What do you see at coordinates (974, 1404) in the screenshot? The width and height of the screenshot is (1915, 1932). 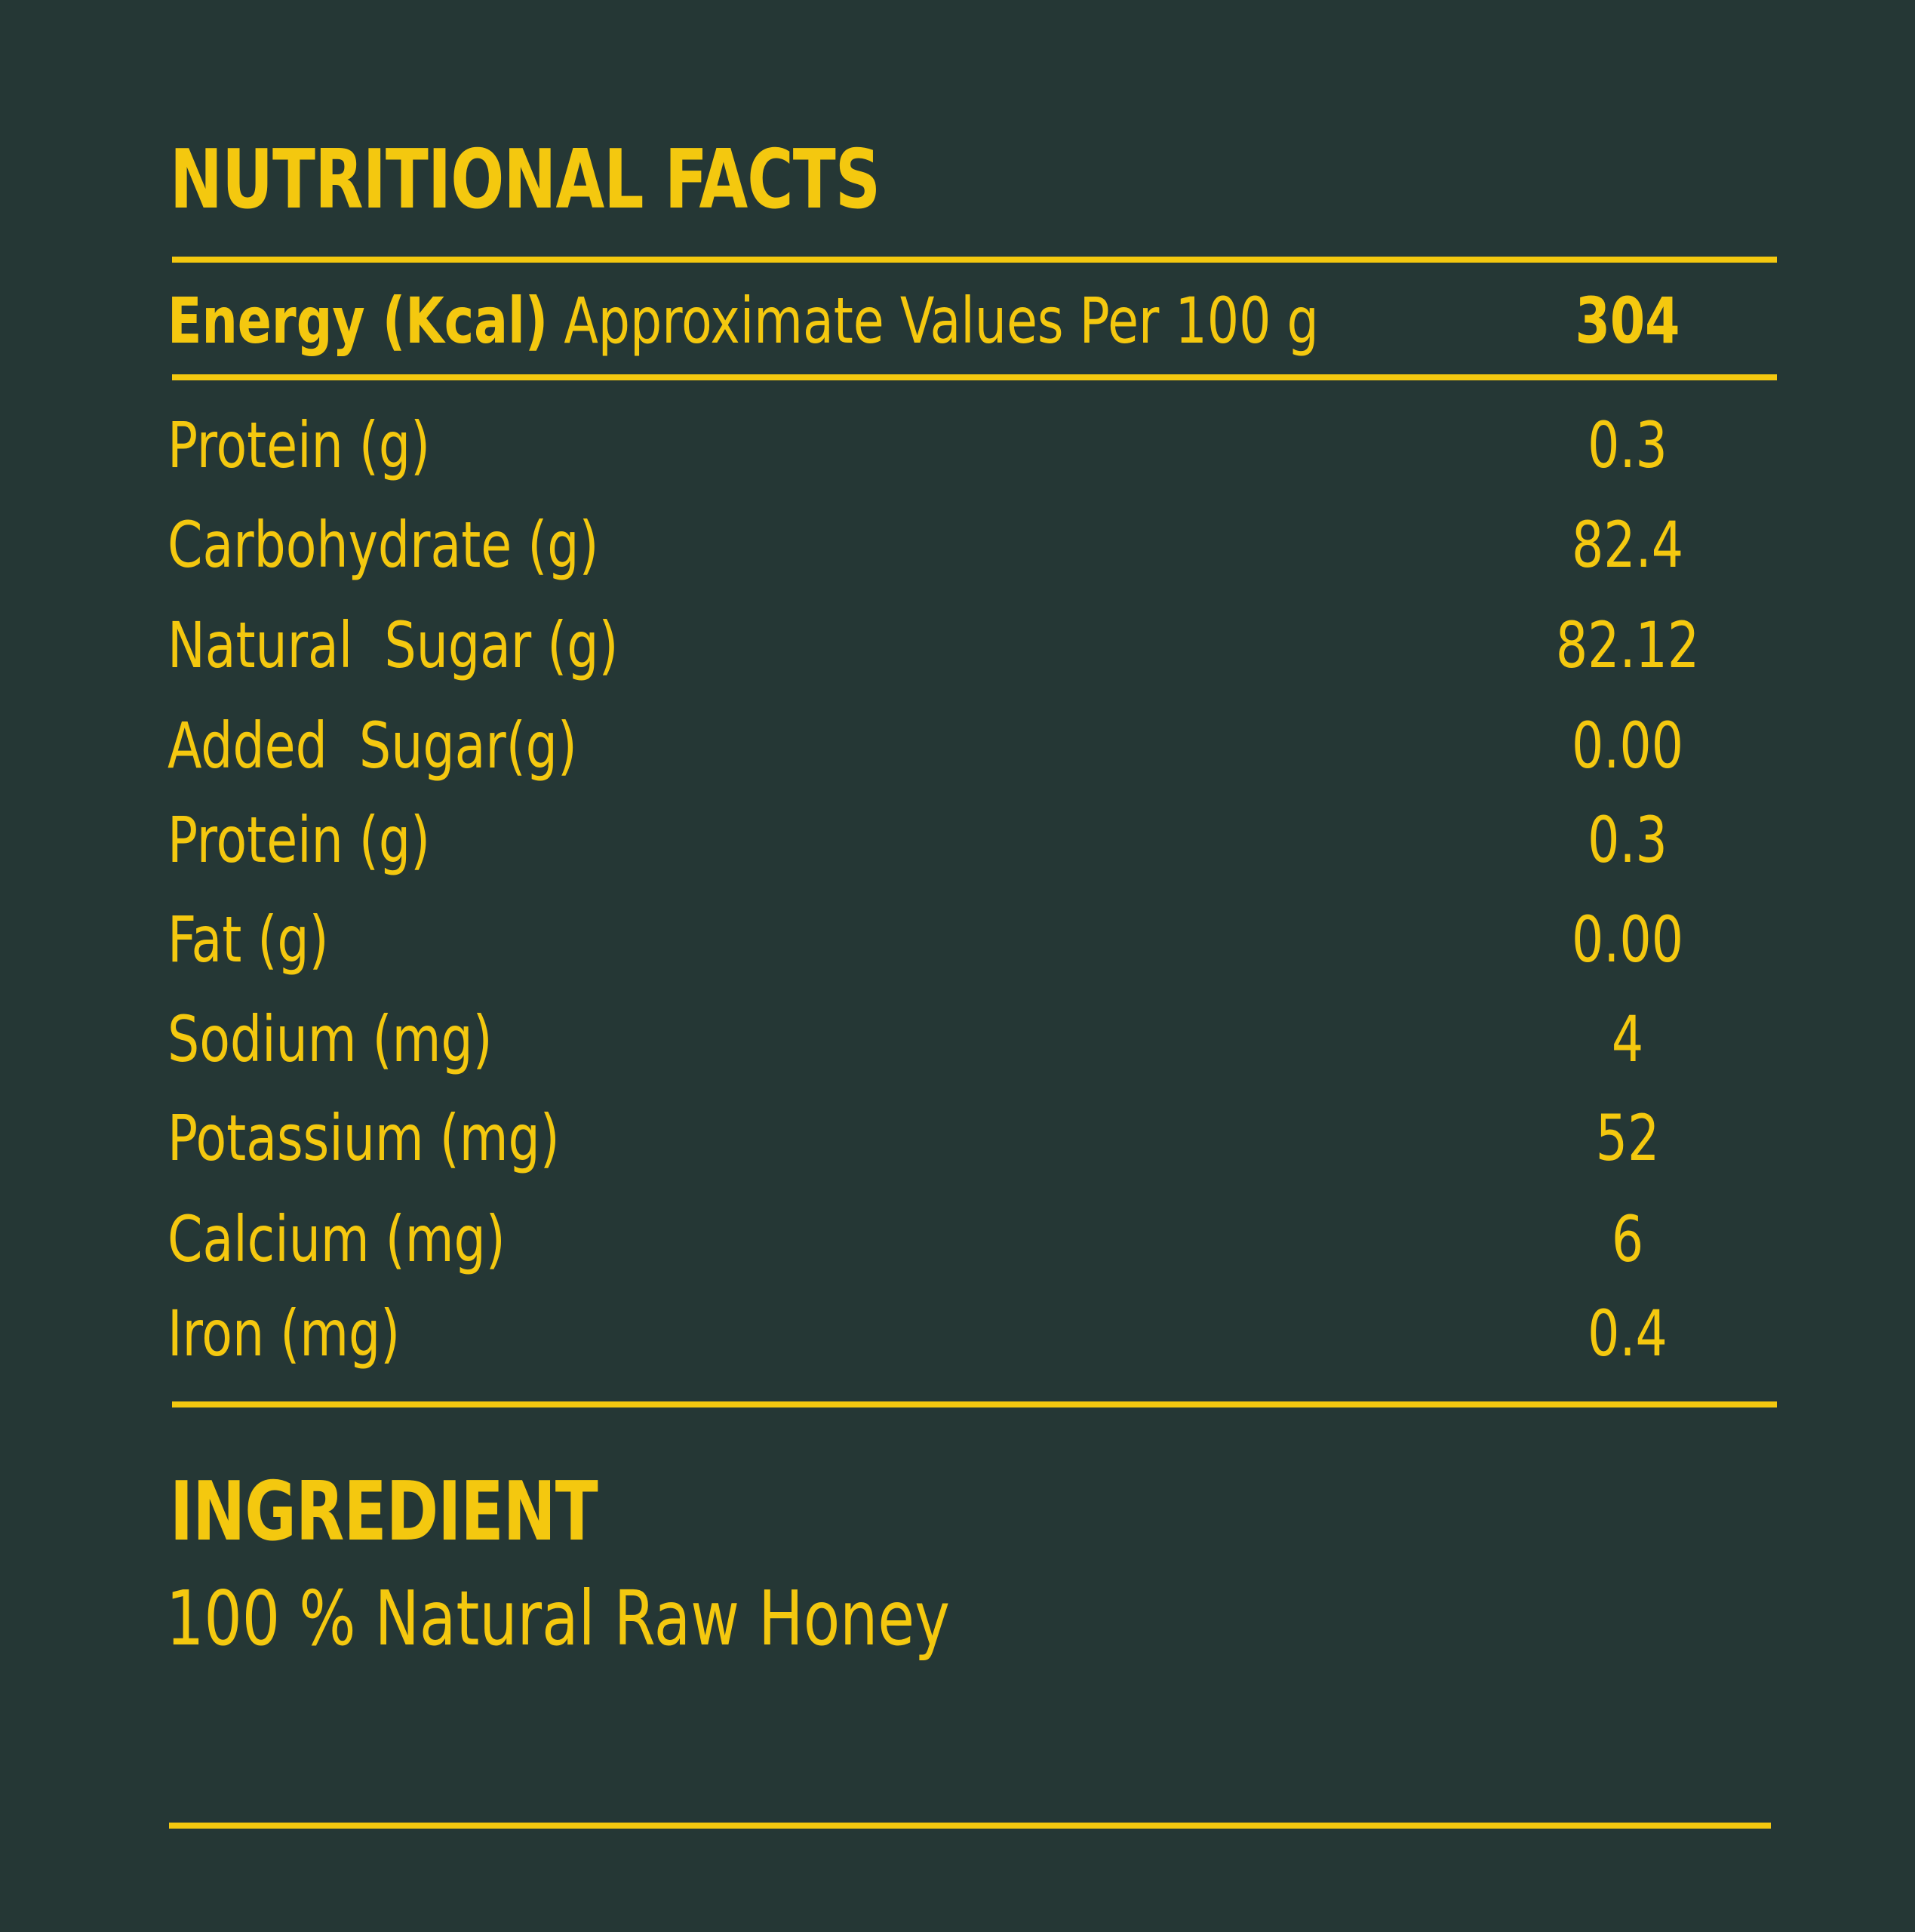 I see `table-bottom-divider` at bounding box center [974, 1404].